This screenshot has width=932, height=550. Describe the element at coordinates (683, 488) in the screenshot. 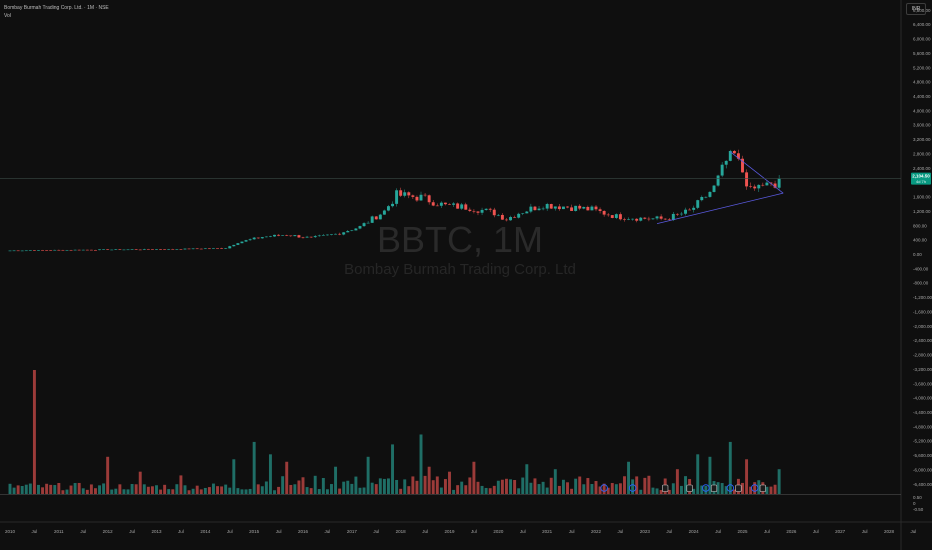

I see `event-markers` at that location.